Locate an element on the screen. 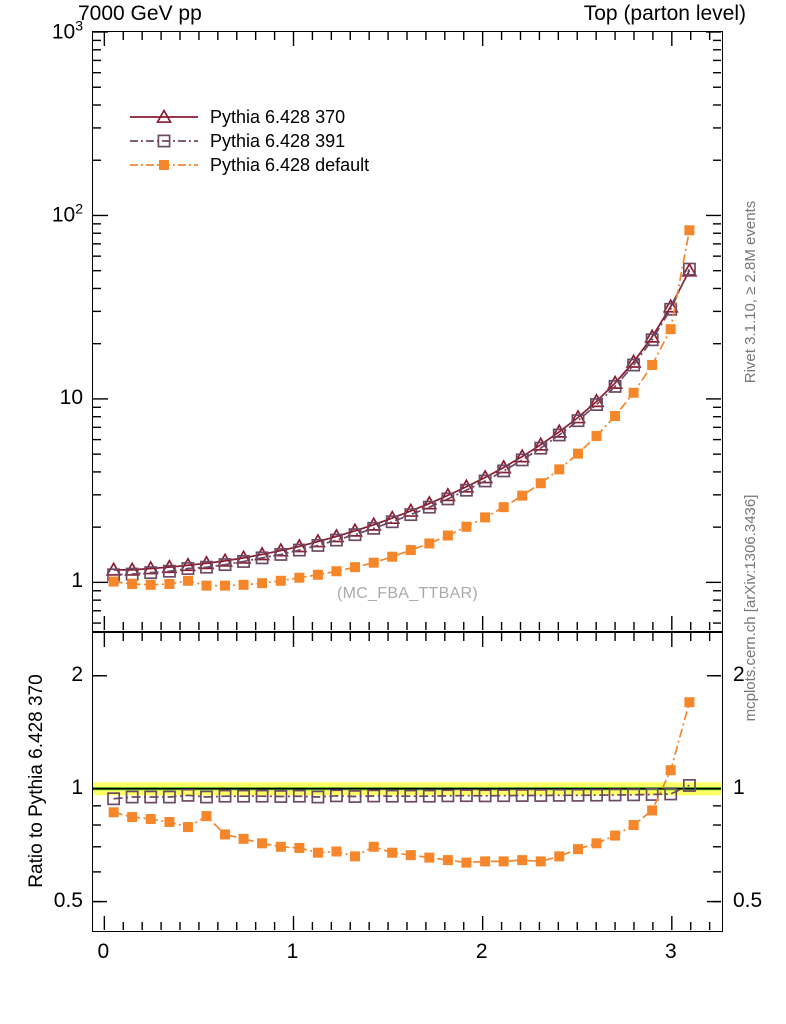 This screenshot has height=1024, width=786. xtick-label-2: 2 is located at coordinates (481, 951).